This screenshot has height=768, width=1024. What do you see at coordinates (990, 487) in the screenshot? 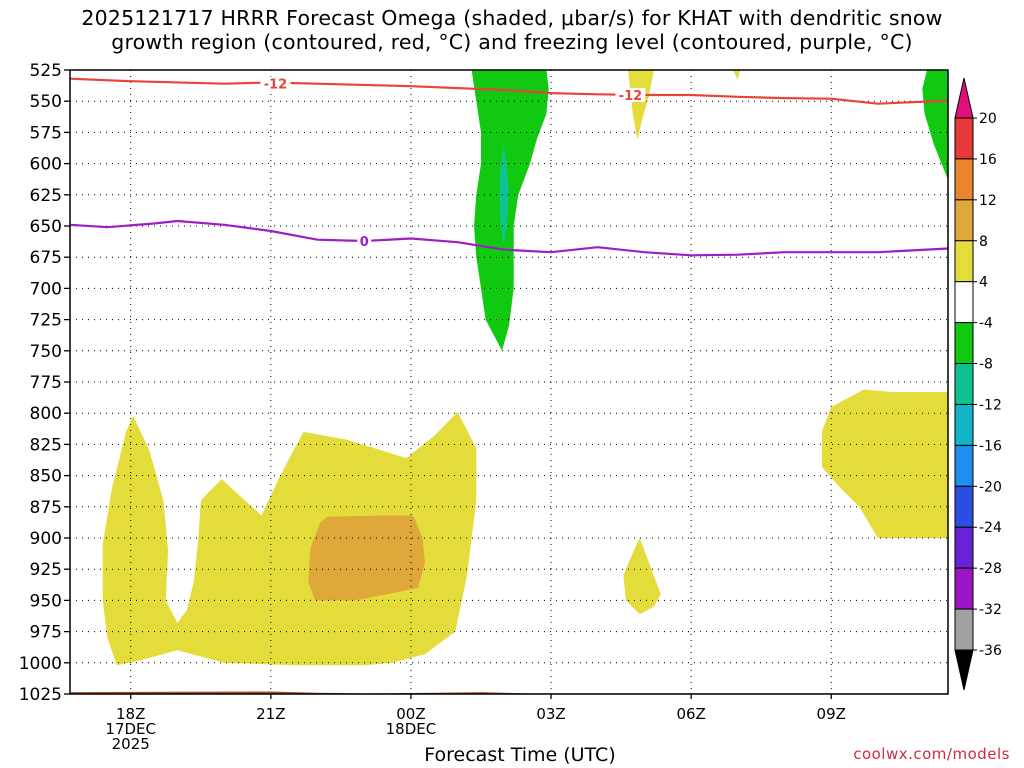
I see `colorbar-label-9: -20` at bounding box center [990, 487].